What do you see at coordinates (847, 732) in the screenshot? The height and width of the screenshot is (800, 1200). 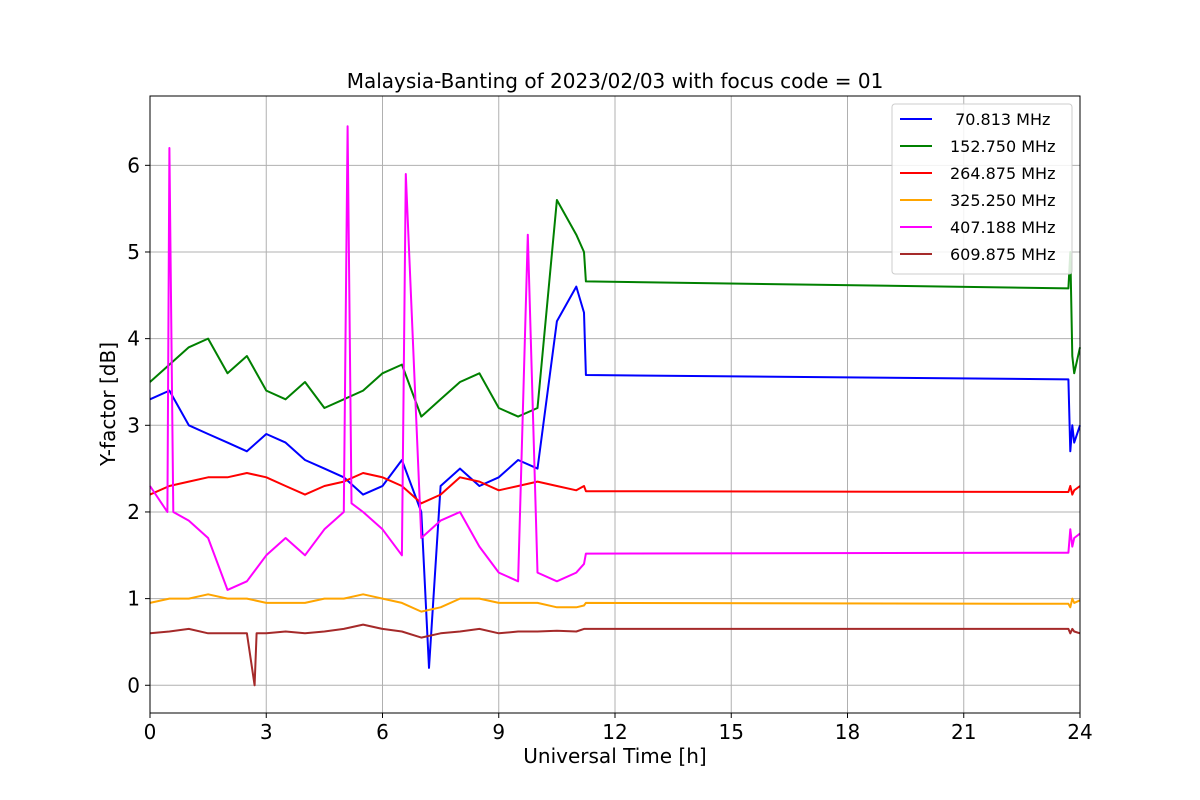 I see `x-tick-label: 18` at bounding box center [847, 732].